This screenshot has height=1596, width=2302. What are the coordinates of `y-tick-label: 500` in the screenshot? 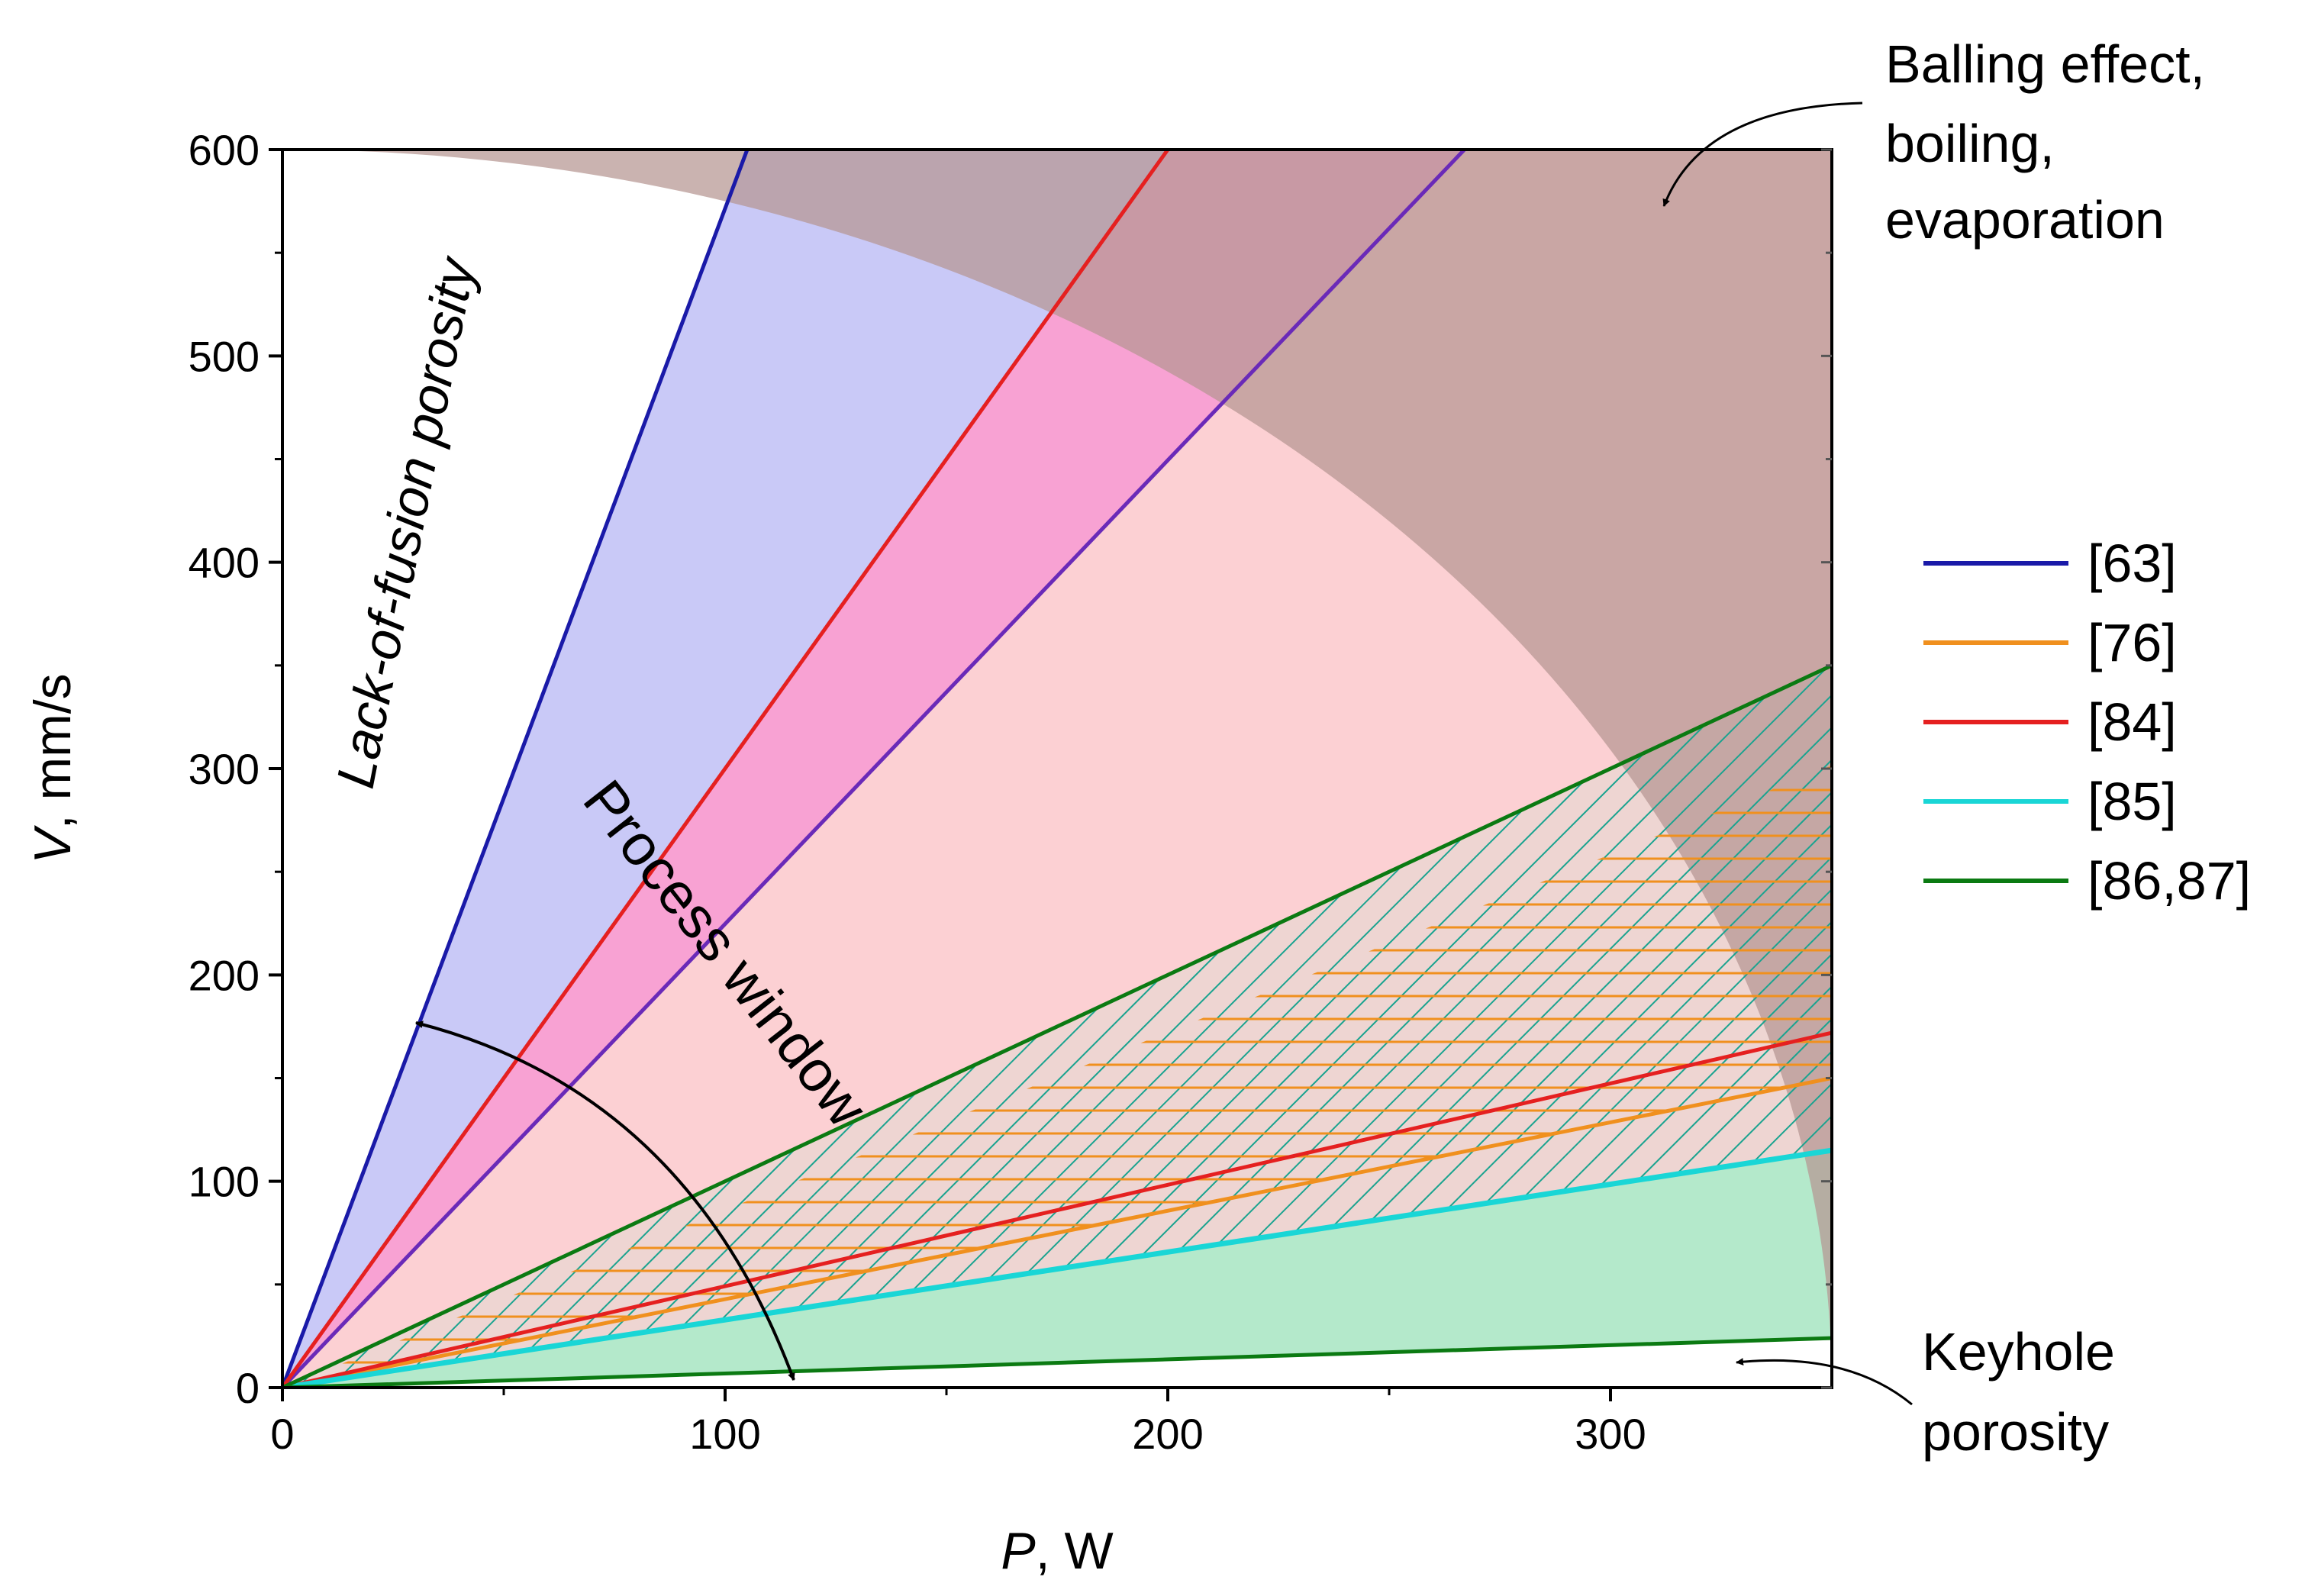 It's located at (224, 356).